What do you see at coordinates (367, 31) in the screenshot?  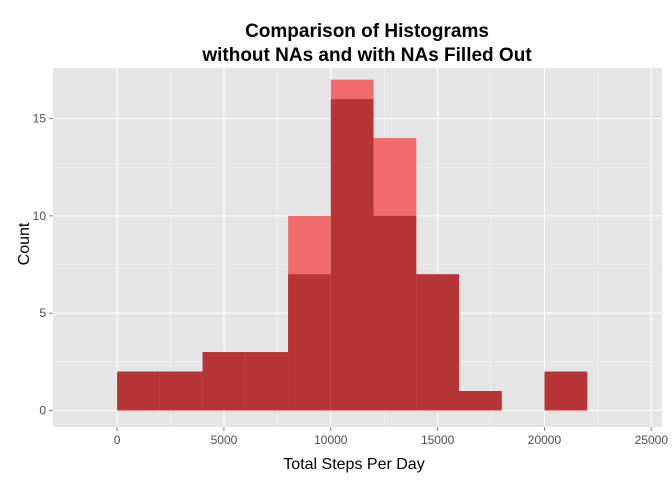 I see `title-line-1: Comparison of Histograms` at bounding box center [367, 31].